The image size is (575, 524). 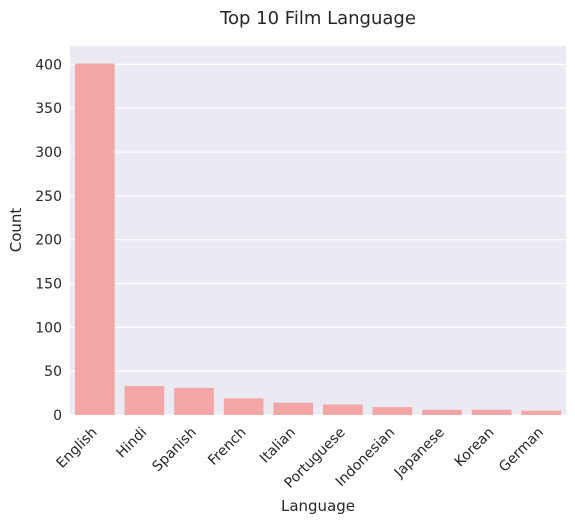 I want to click on bar-portuguese, so click(x=342, y=409).